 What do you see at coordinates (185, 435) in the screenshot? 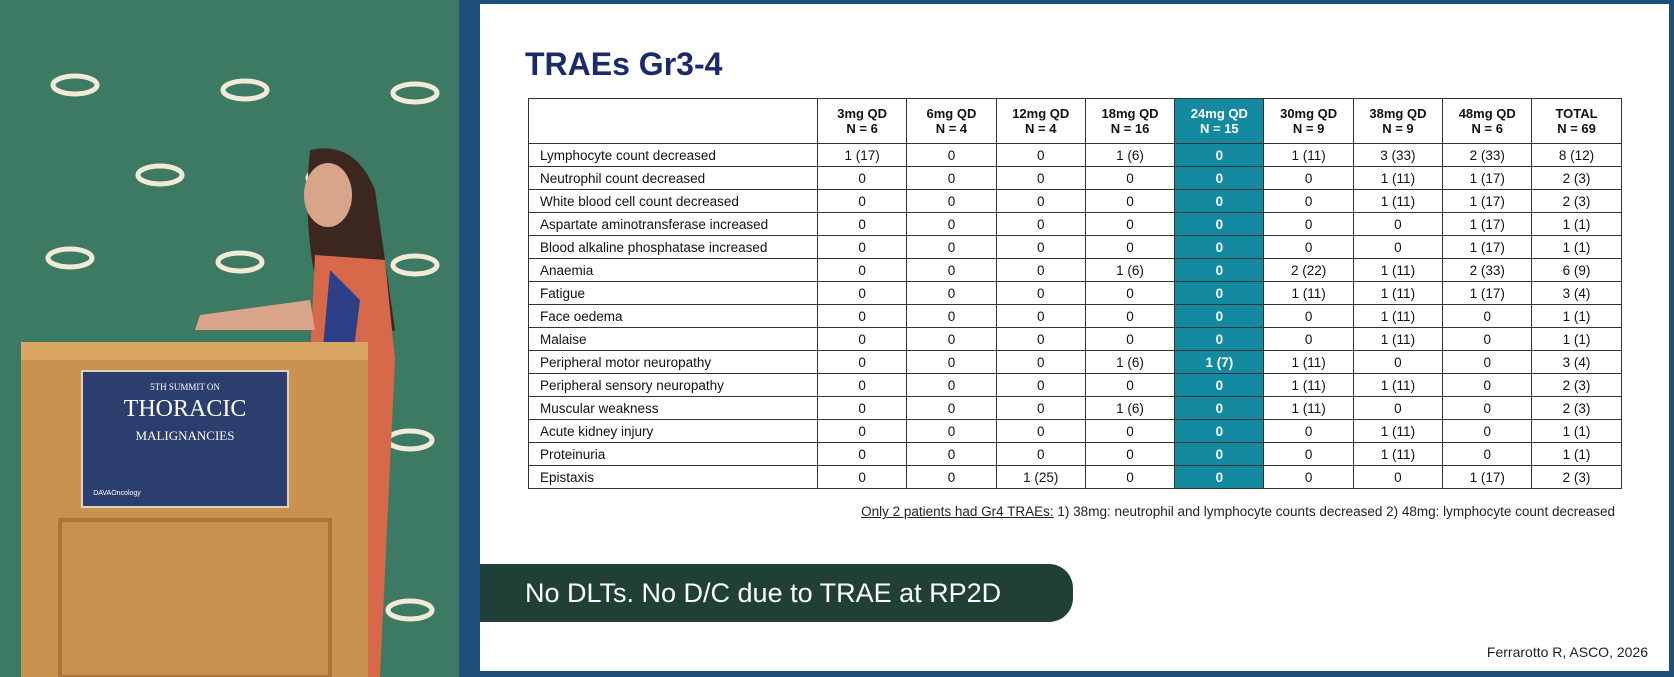
I see `sign-line: MALIGNANCIES` at bounding box center [185, 435].